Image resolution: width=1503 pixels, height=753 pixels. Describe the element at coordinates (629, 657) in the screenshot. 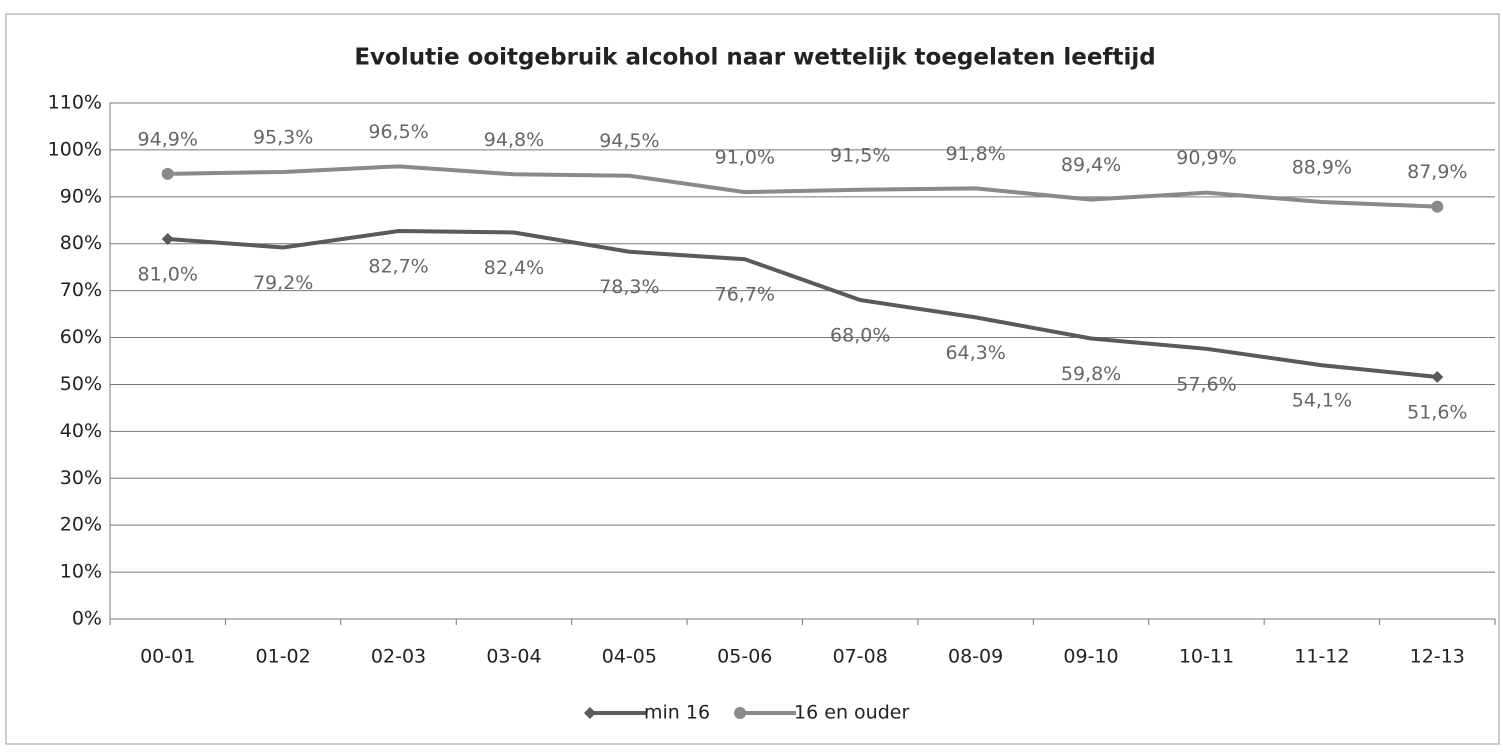

I see `x-tick-label: 04-05` at that location.